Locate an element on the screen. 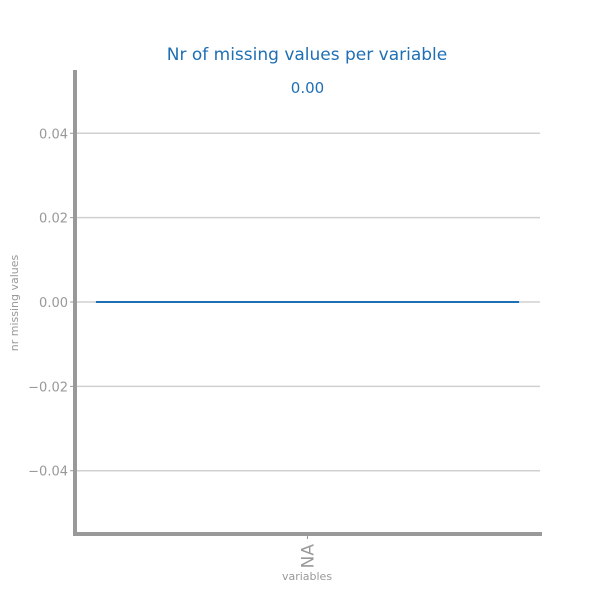 This screenshot has width=600, height=600. y-axis-label: nr missing values is located at coordinates (14, 302).